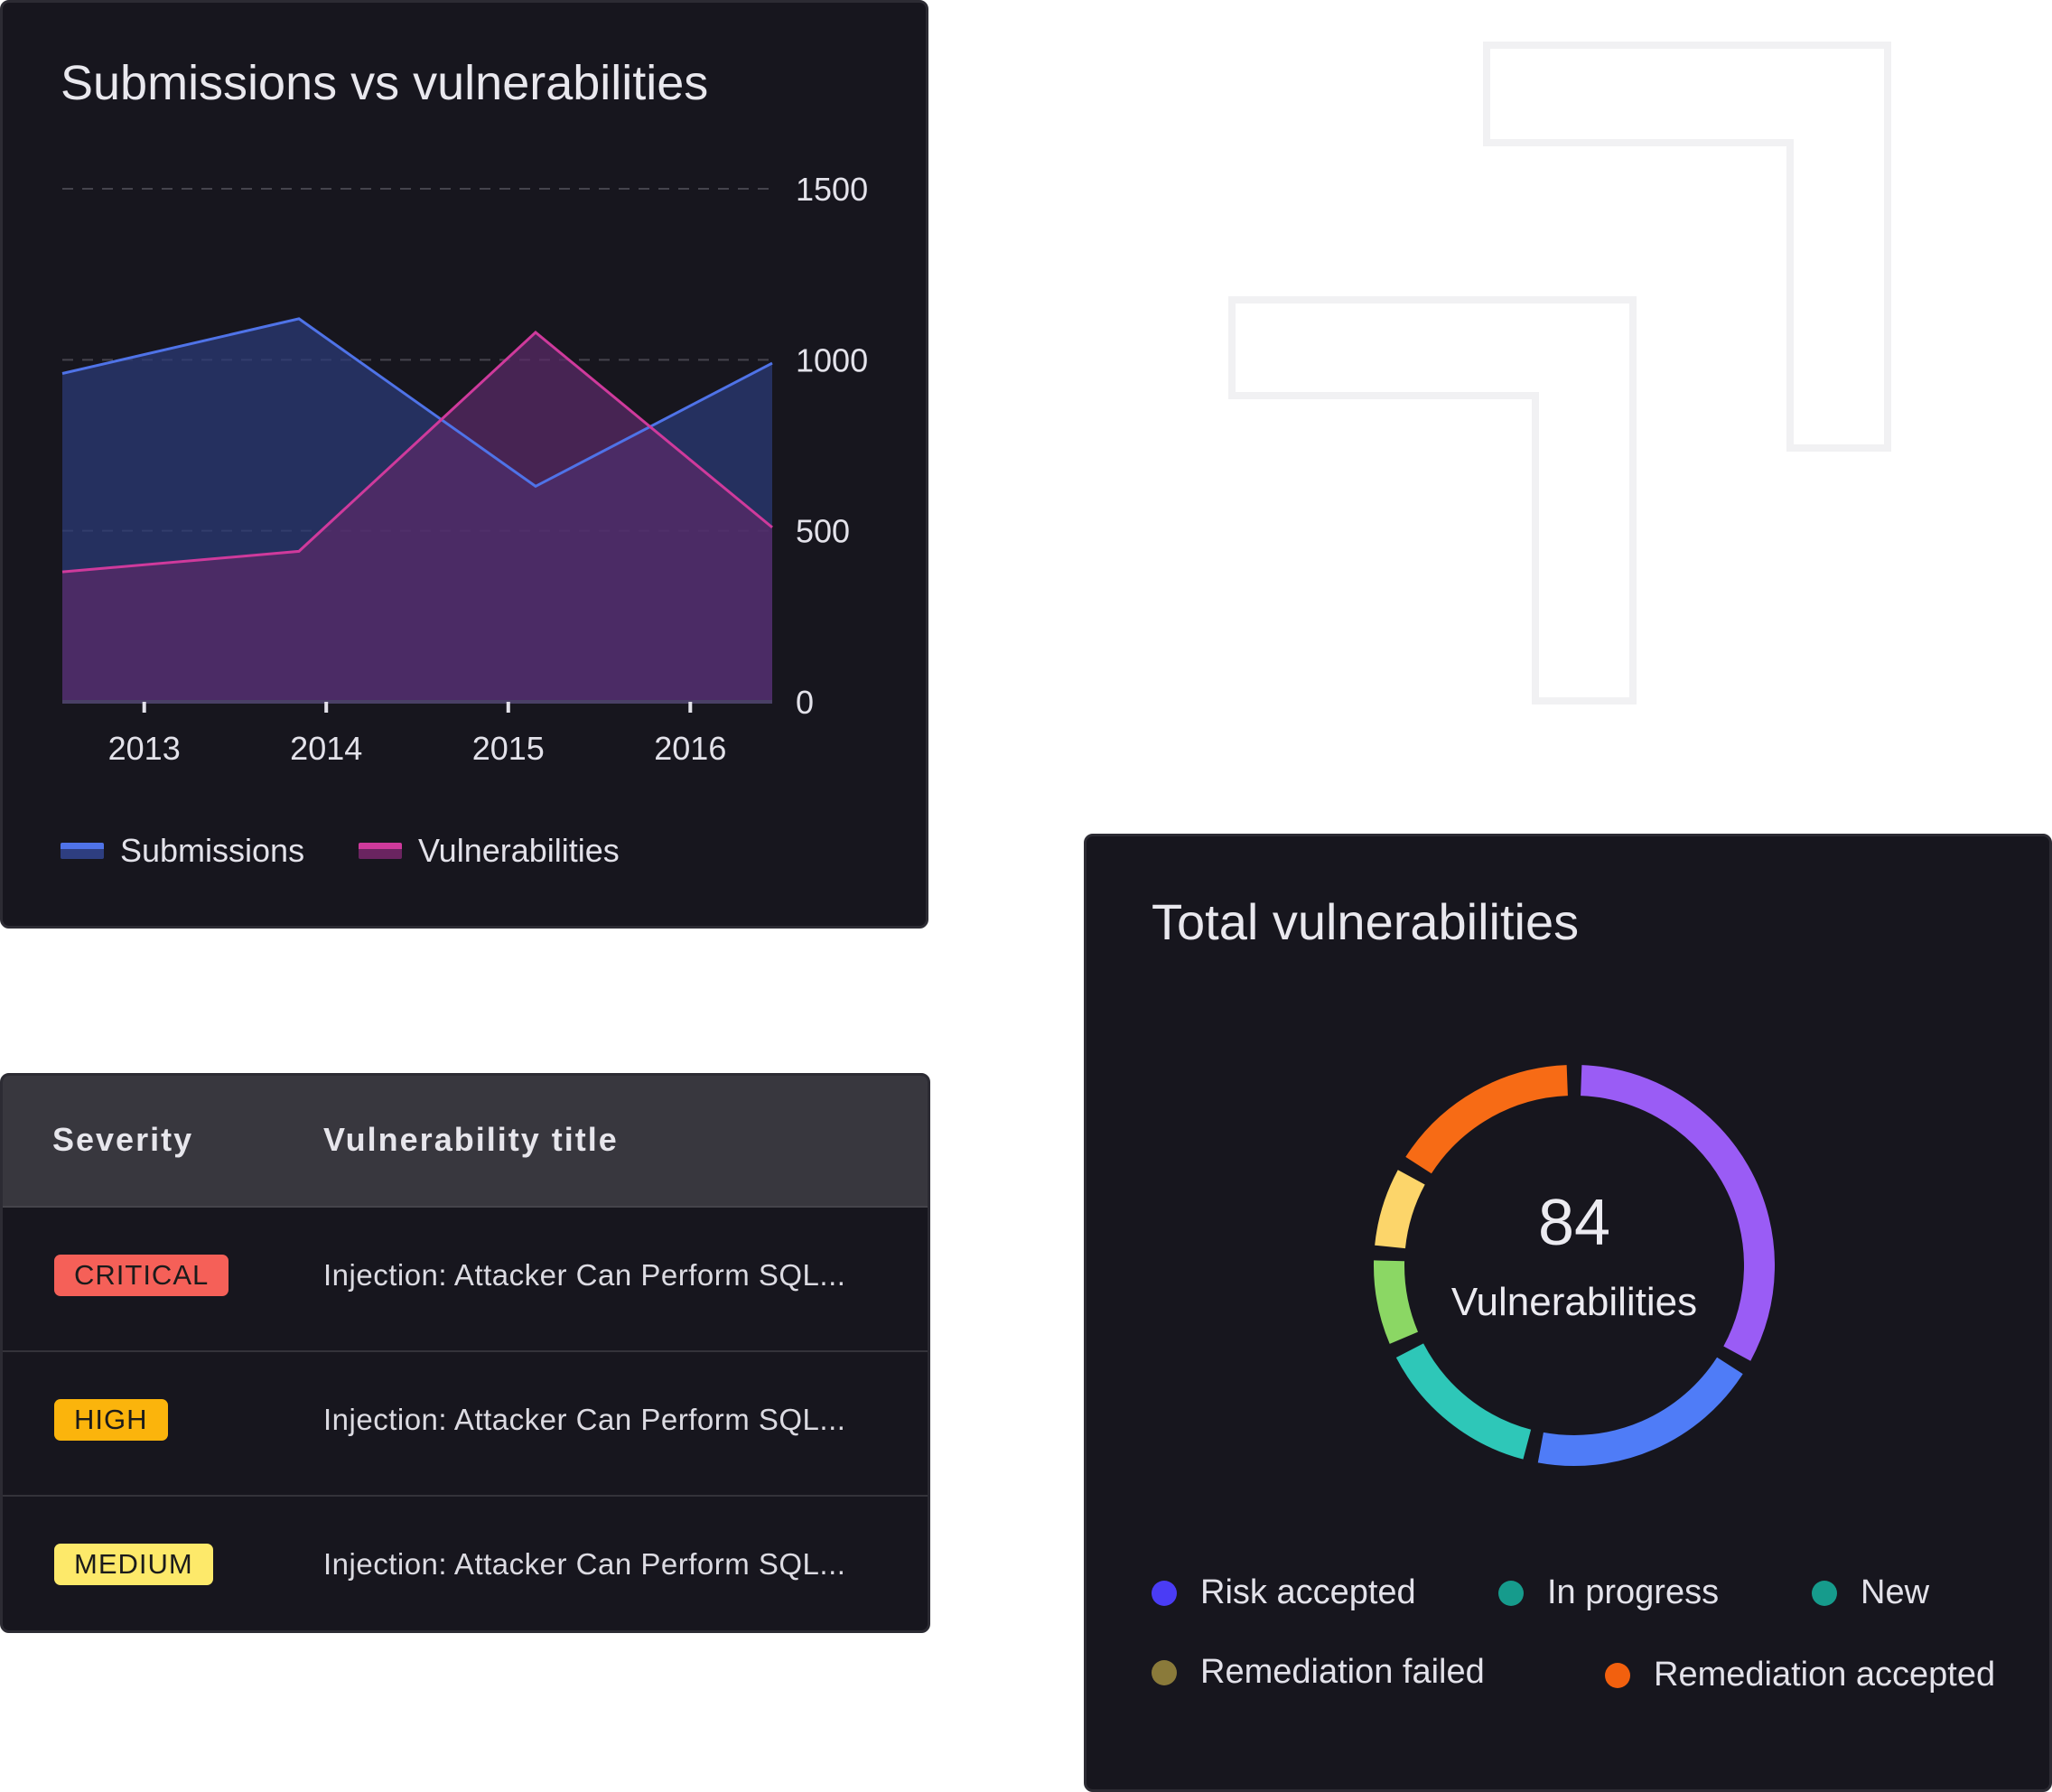  What do you see at coordinates (805, 702) in the screenshot?
I see `y-tick-label: 0` at bounding box center [805, 702].